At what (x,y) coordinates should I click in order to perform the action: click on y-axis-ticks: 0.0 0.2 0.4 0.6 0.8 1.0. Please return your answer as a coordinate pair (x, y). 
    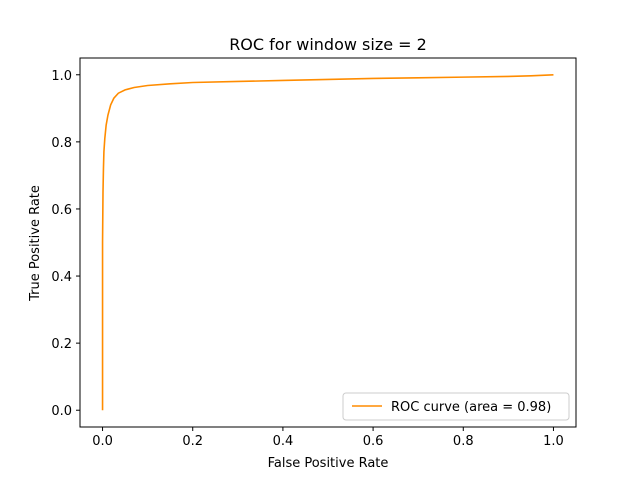
    Looking at the image, I should click on (65, 244).